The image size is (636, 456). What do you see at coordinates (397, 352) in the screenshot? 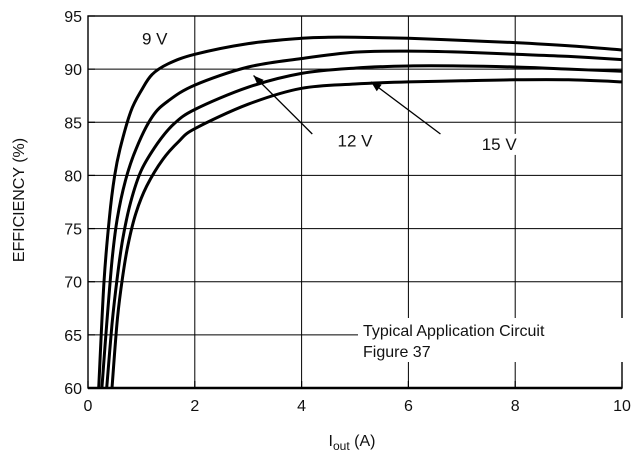
I see `annotation-line-2: Figure 37` at bounding box center [397, 352].